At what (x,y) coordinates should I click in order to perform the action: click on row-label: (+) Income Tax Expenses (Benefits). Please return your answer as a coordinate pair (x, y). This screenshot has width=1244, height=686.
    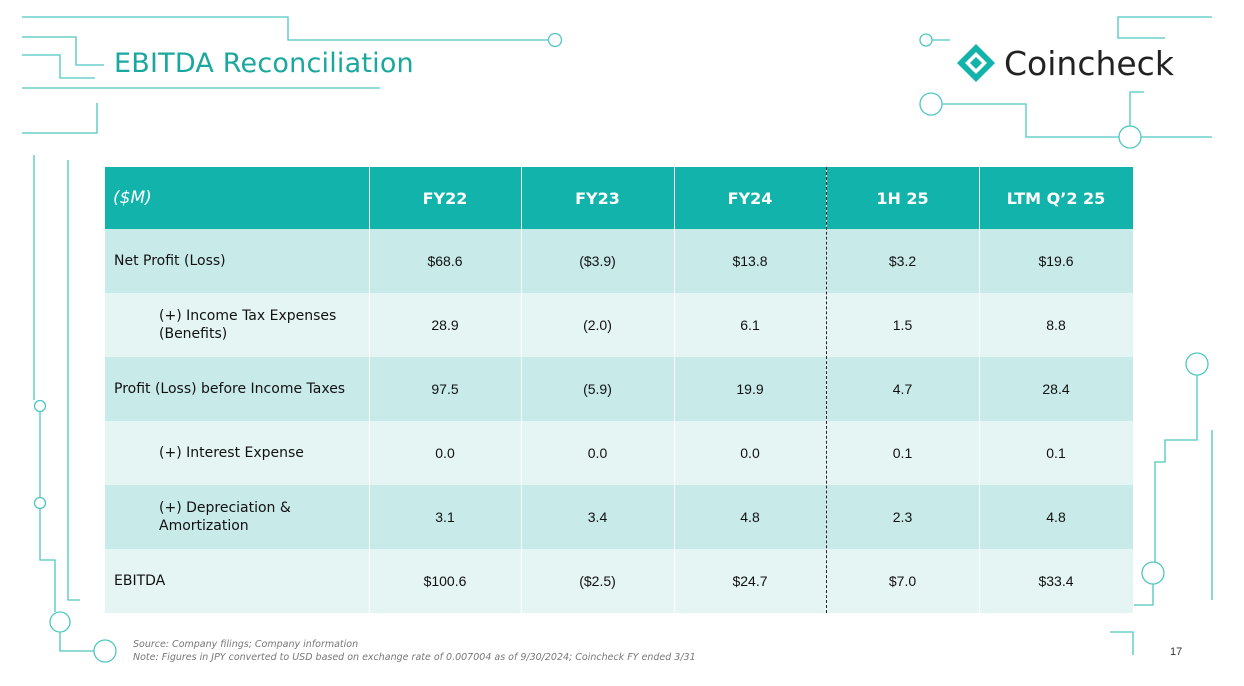
    Looking at the image, I should click on (237, 325).